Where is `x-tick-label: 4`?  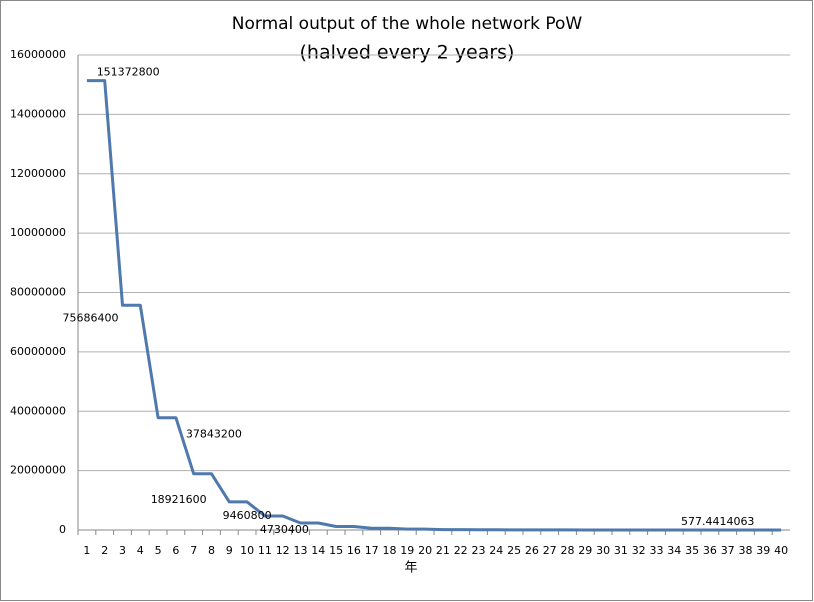
x-tick-label: 4 is located at coordinates (140, 550).